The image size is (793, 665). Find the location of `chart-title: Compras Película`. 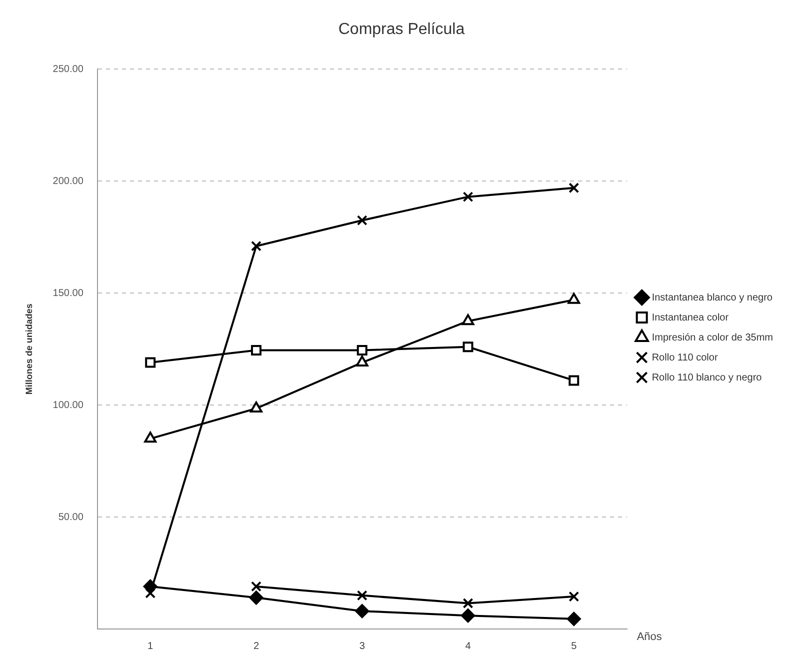

chart-title: Compras Película is located at coordinates (401, 29).